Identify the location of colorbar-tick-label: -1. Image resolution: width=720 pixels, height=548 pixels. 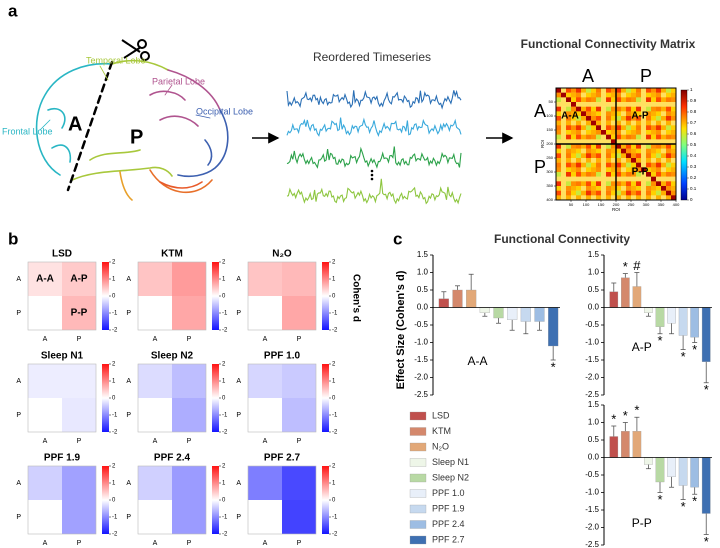
(225, 518).